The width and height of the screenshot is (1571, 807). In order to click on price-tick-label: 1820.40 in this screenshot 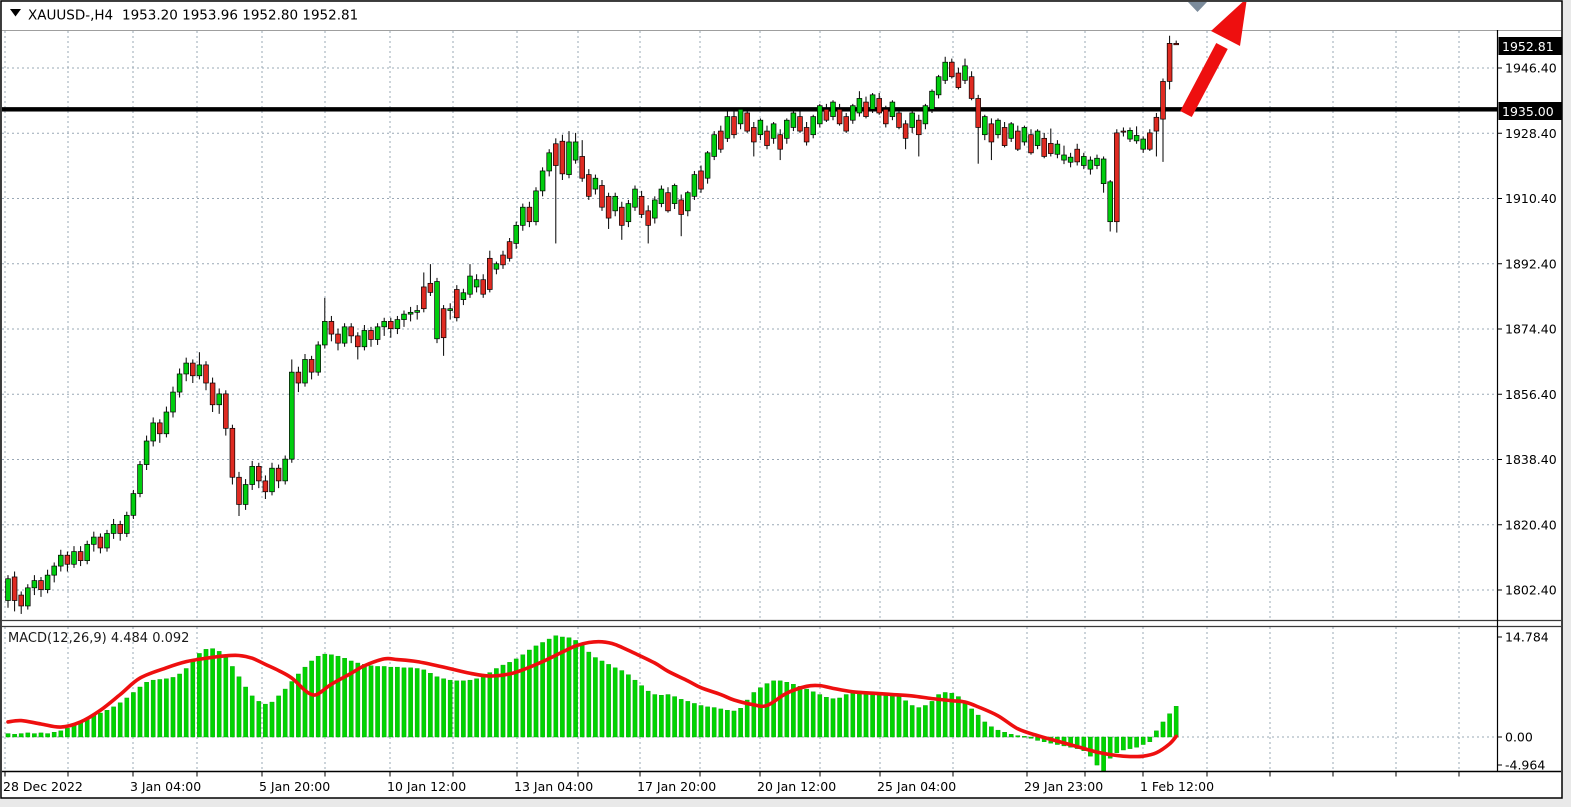, I will do `click(1531, 524)`.